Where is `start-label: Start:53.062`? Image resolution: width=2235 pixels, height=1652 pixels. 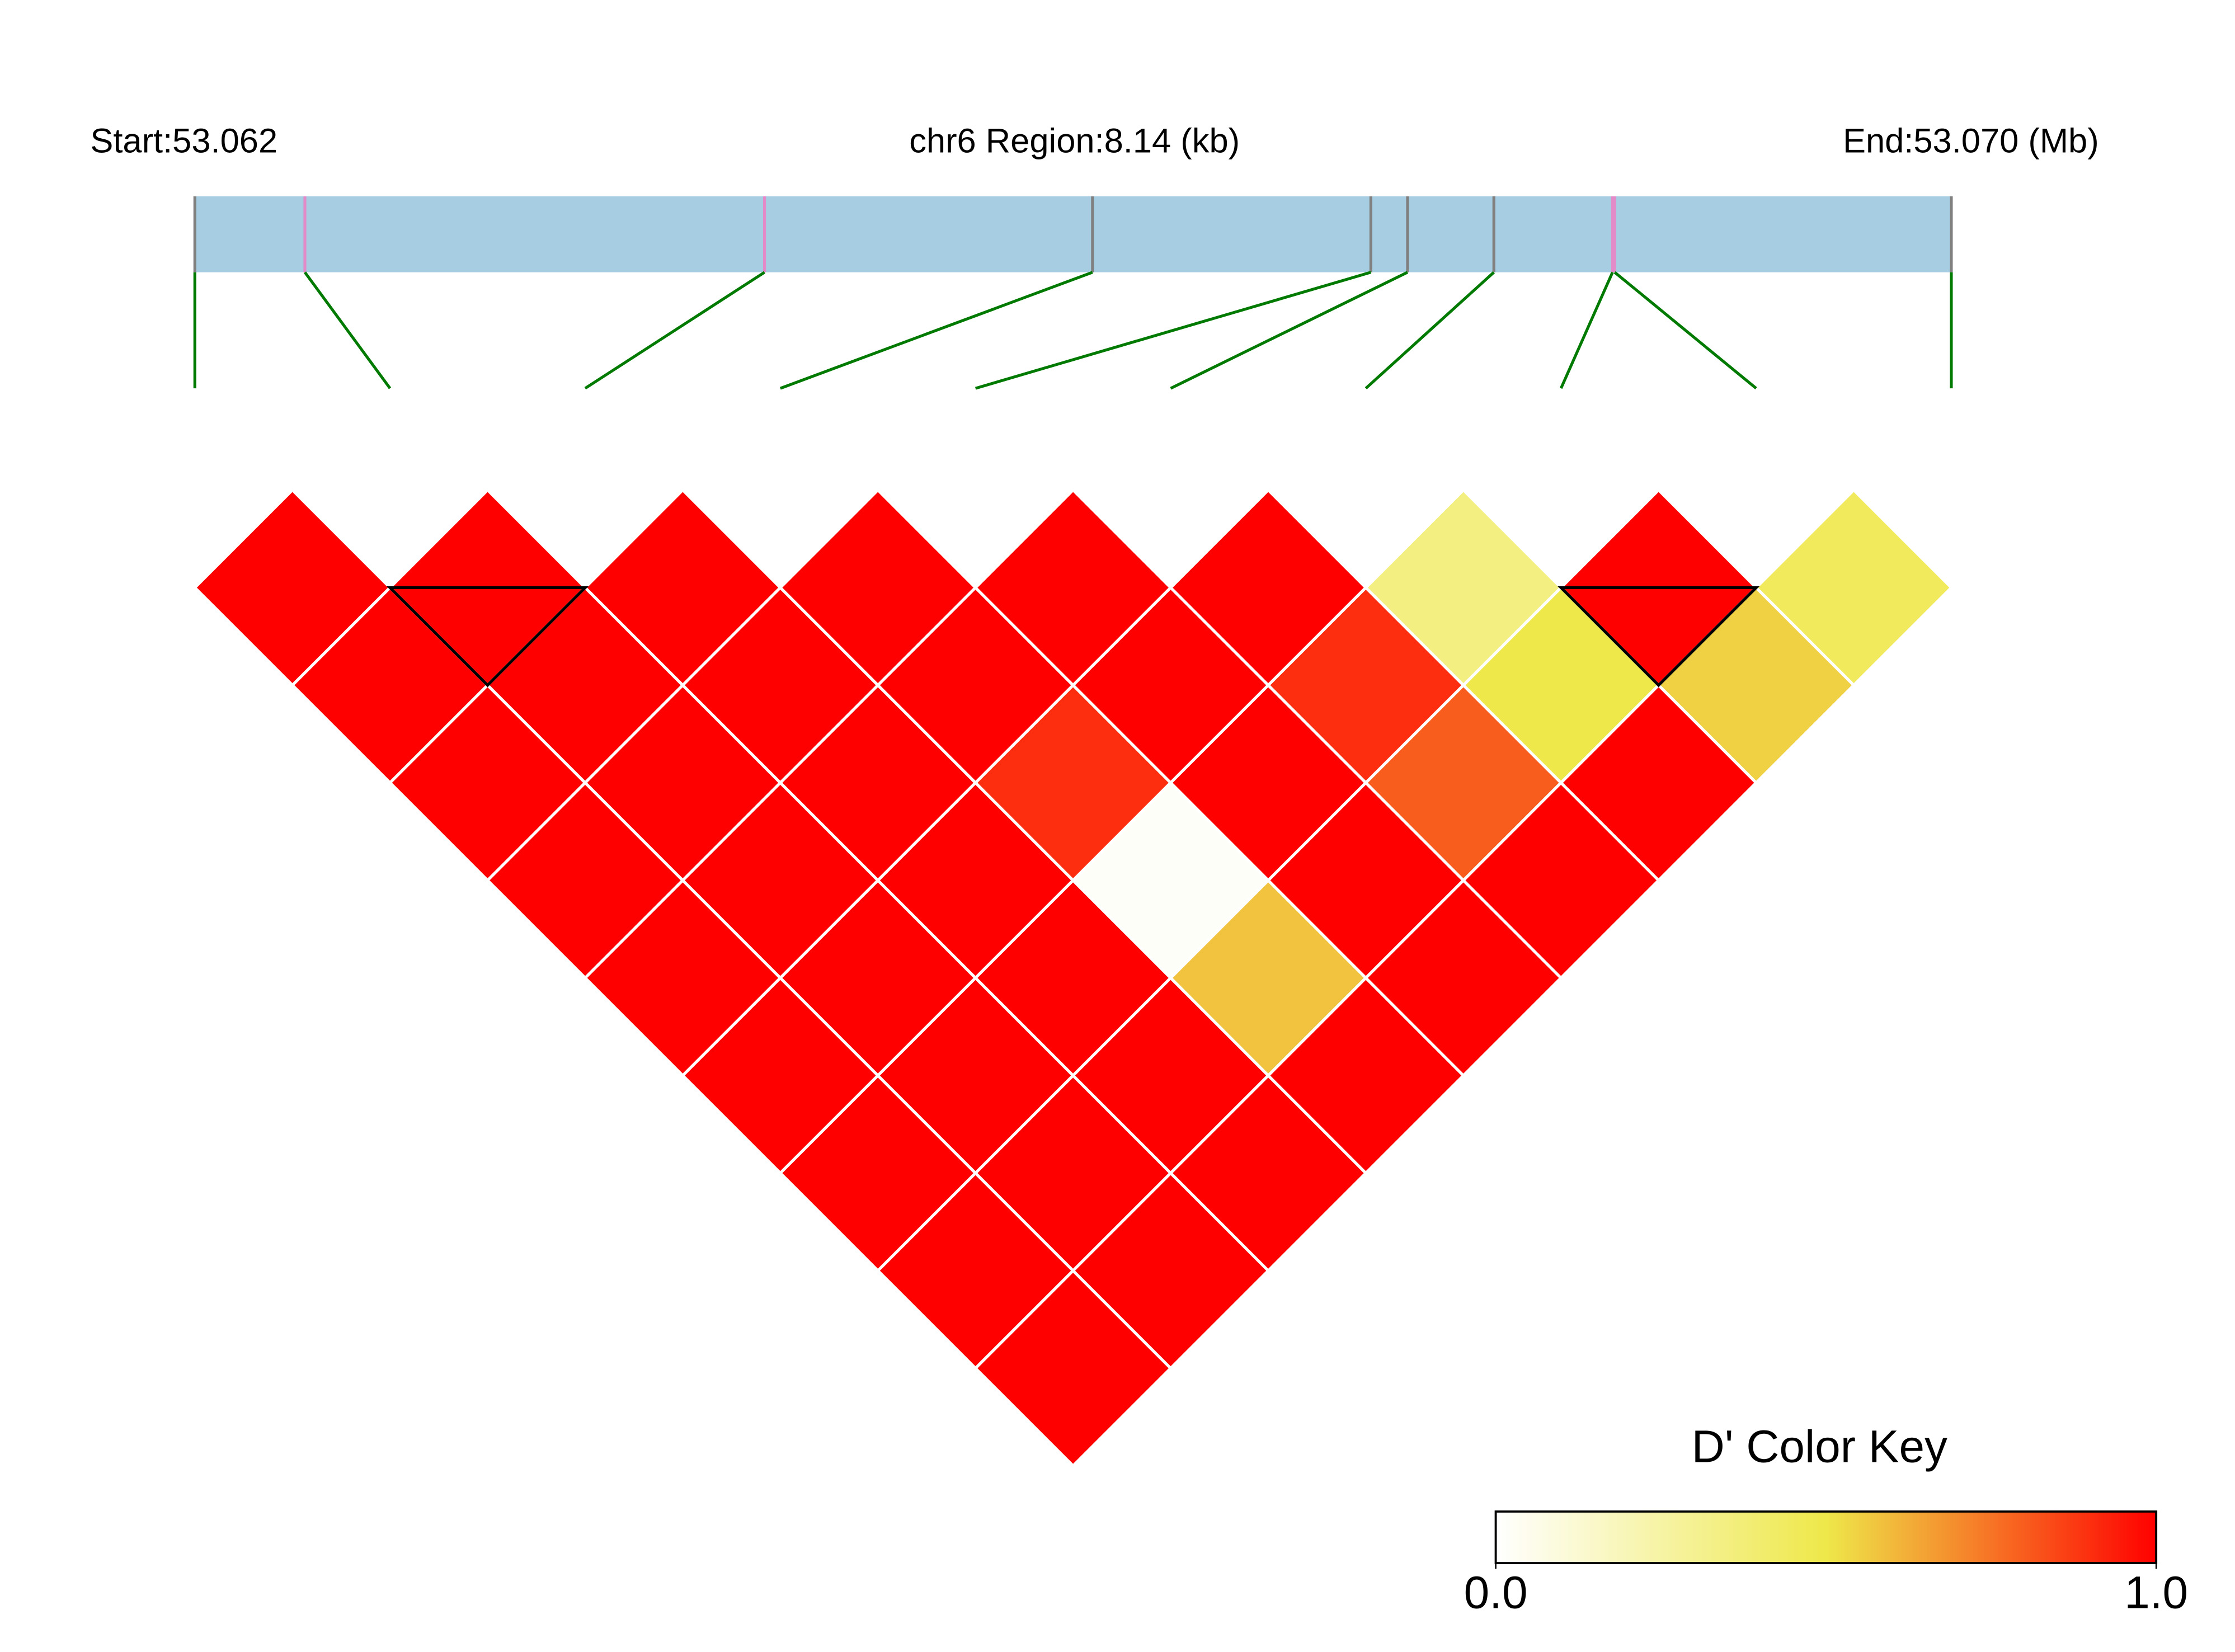
start-label: Start:53.062 is located at coordinates (183, 141).